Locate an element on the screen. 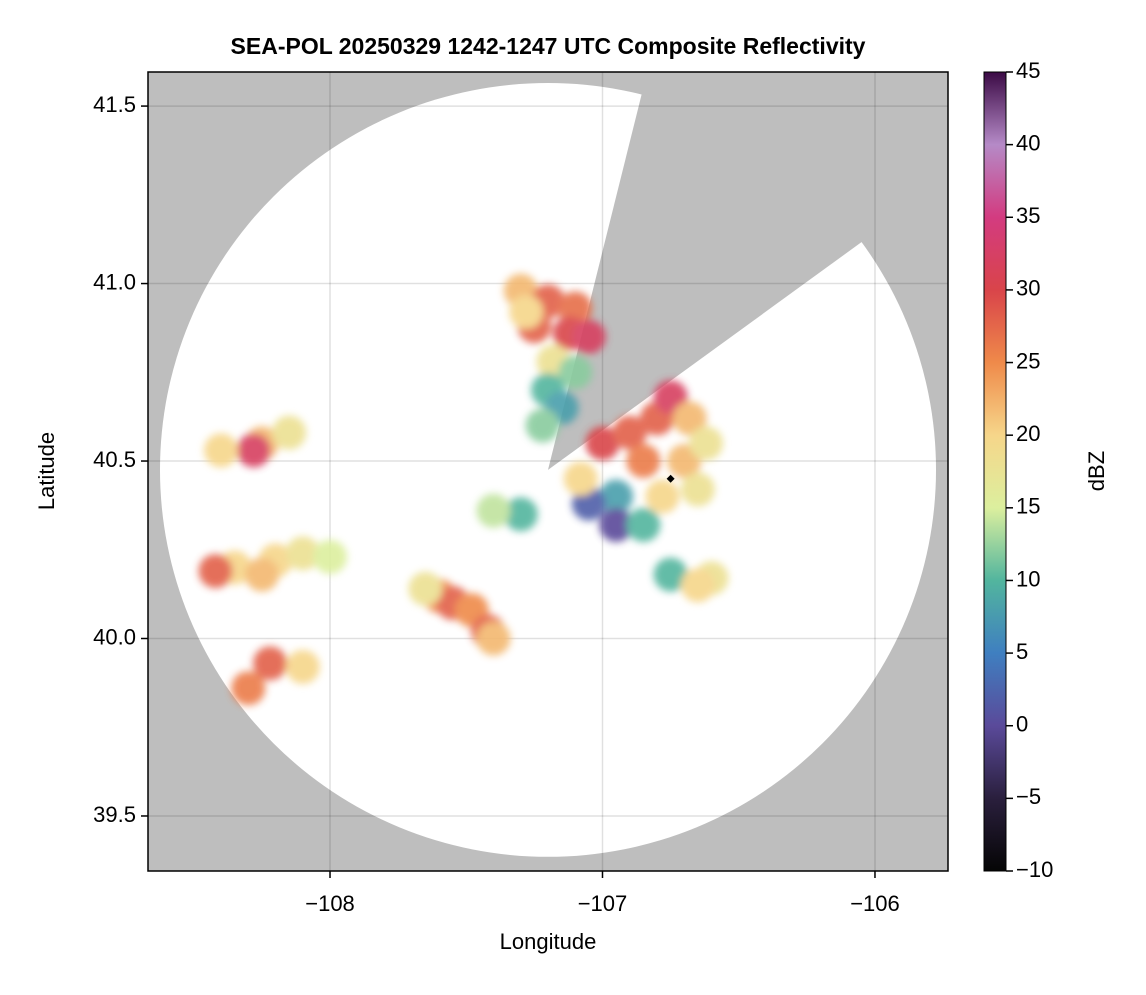 Image resolution: width=1146 pixels, height=995 pixels. site-marker is located at coordinates (670, 478).